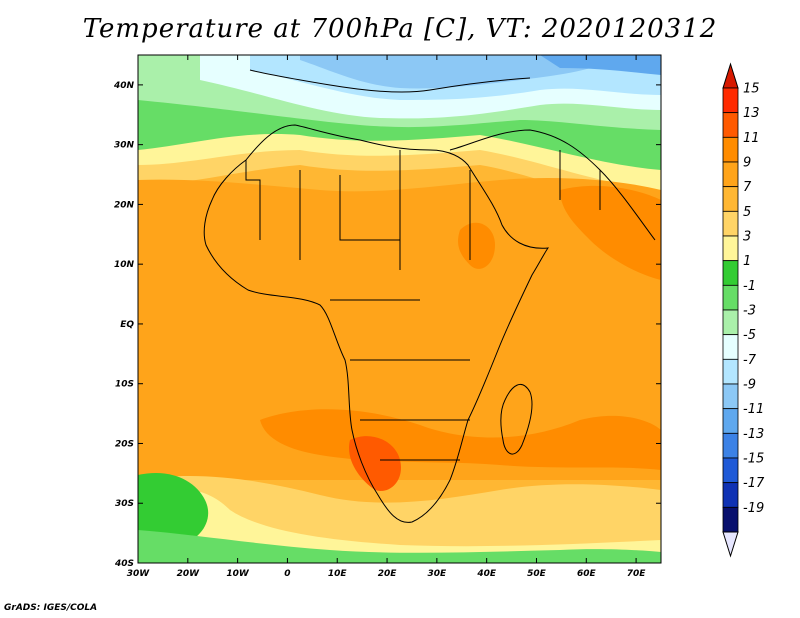  Describe the element at coordinates (124, 146) in the screenshot. I see `lat-tick-label: 30N` at that location.